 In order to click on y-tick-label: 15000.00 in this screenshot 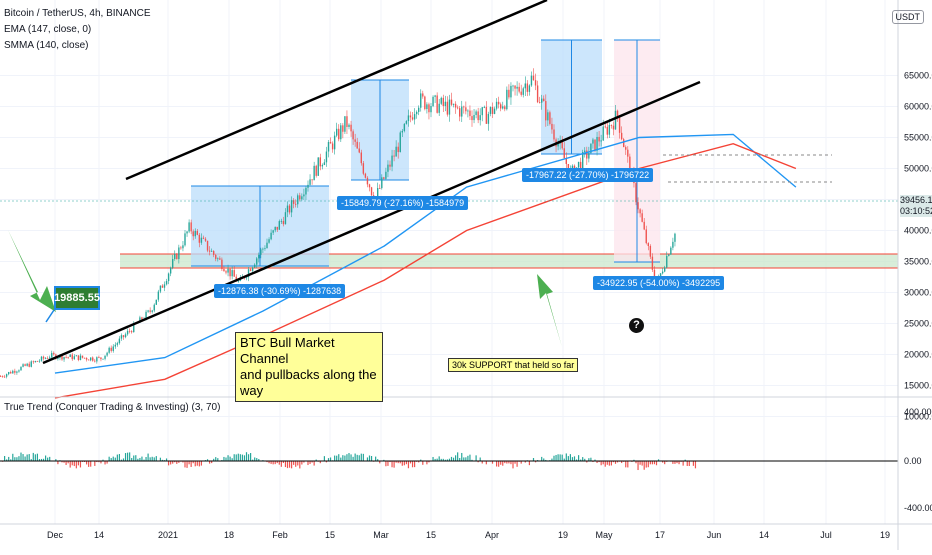, I will do `click(918, 386)`.